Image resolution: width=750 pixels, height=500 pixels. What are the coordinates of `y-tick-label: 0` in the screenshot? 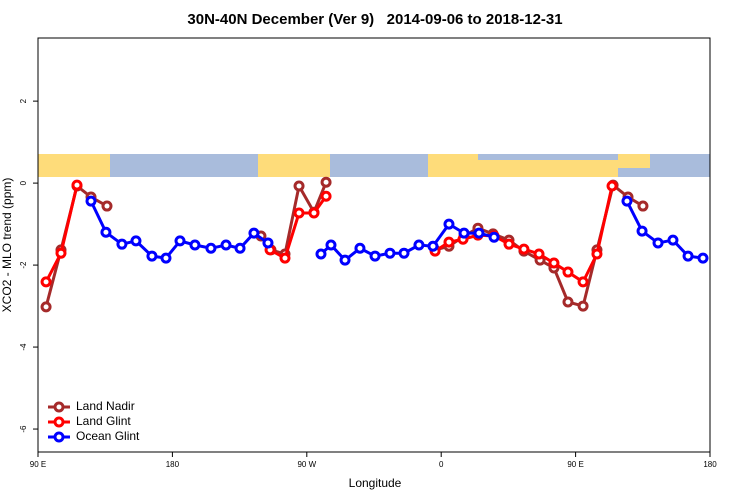 It's located at (23, 182).